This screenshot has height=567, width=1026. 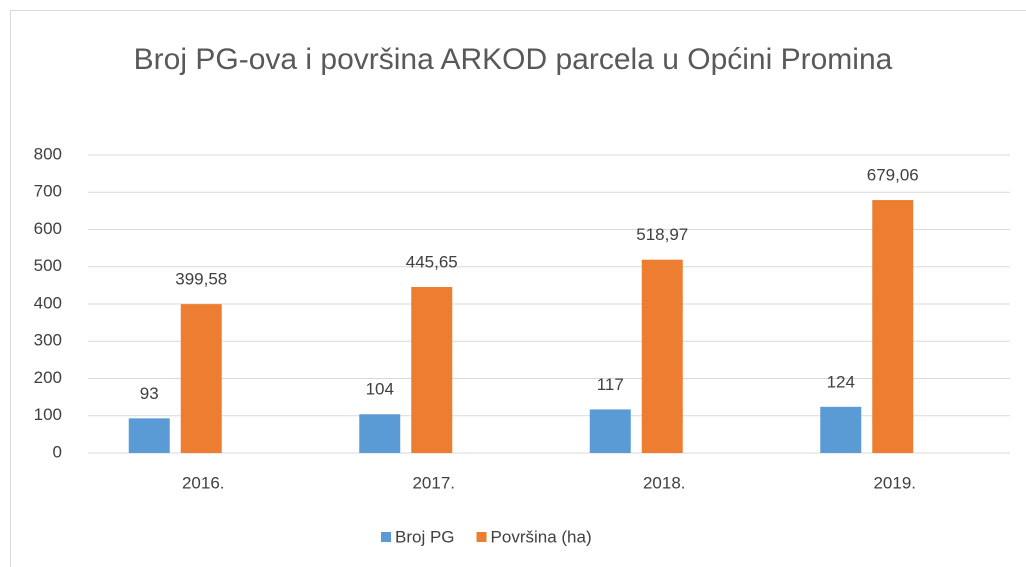 I want to click on data-label: 93, so click(x=149, y=393).